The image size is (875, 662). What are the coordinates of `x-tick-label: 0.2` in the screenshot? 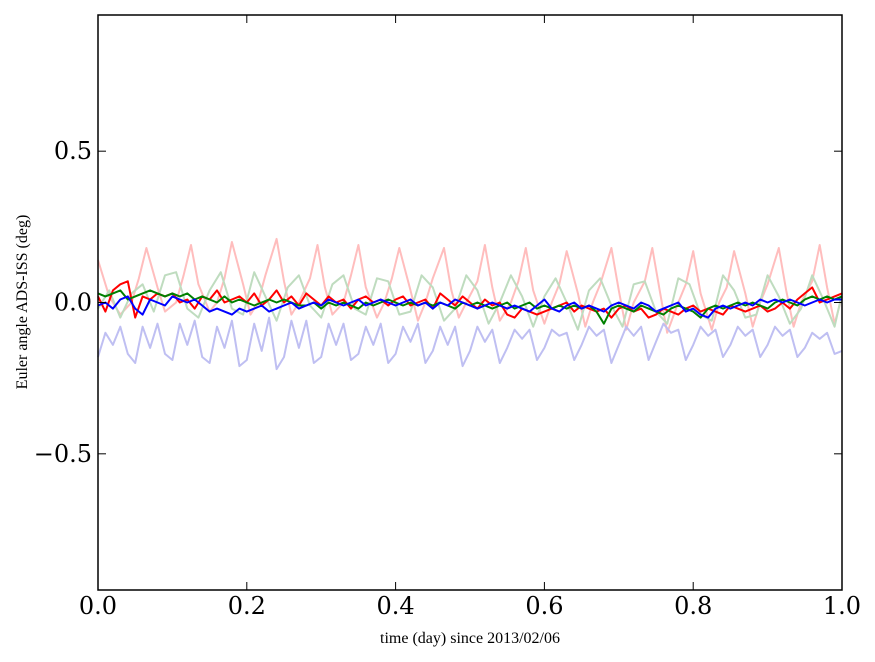 It's located at (247, 606).